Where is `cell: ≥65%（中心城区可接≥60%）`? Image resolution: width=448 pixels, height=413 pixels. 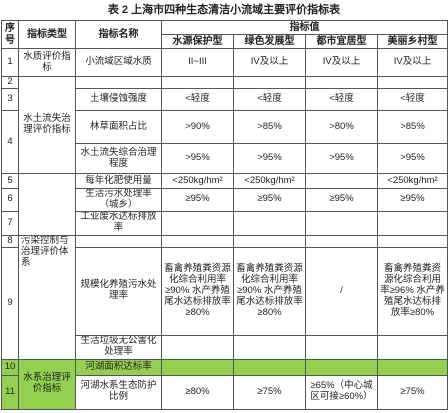
cell: ≥65%（中心城区可接≥60%） is located at coordinates (341, 392).